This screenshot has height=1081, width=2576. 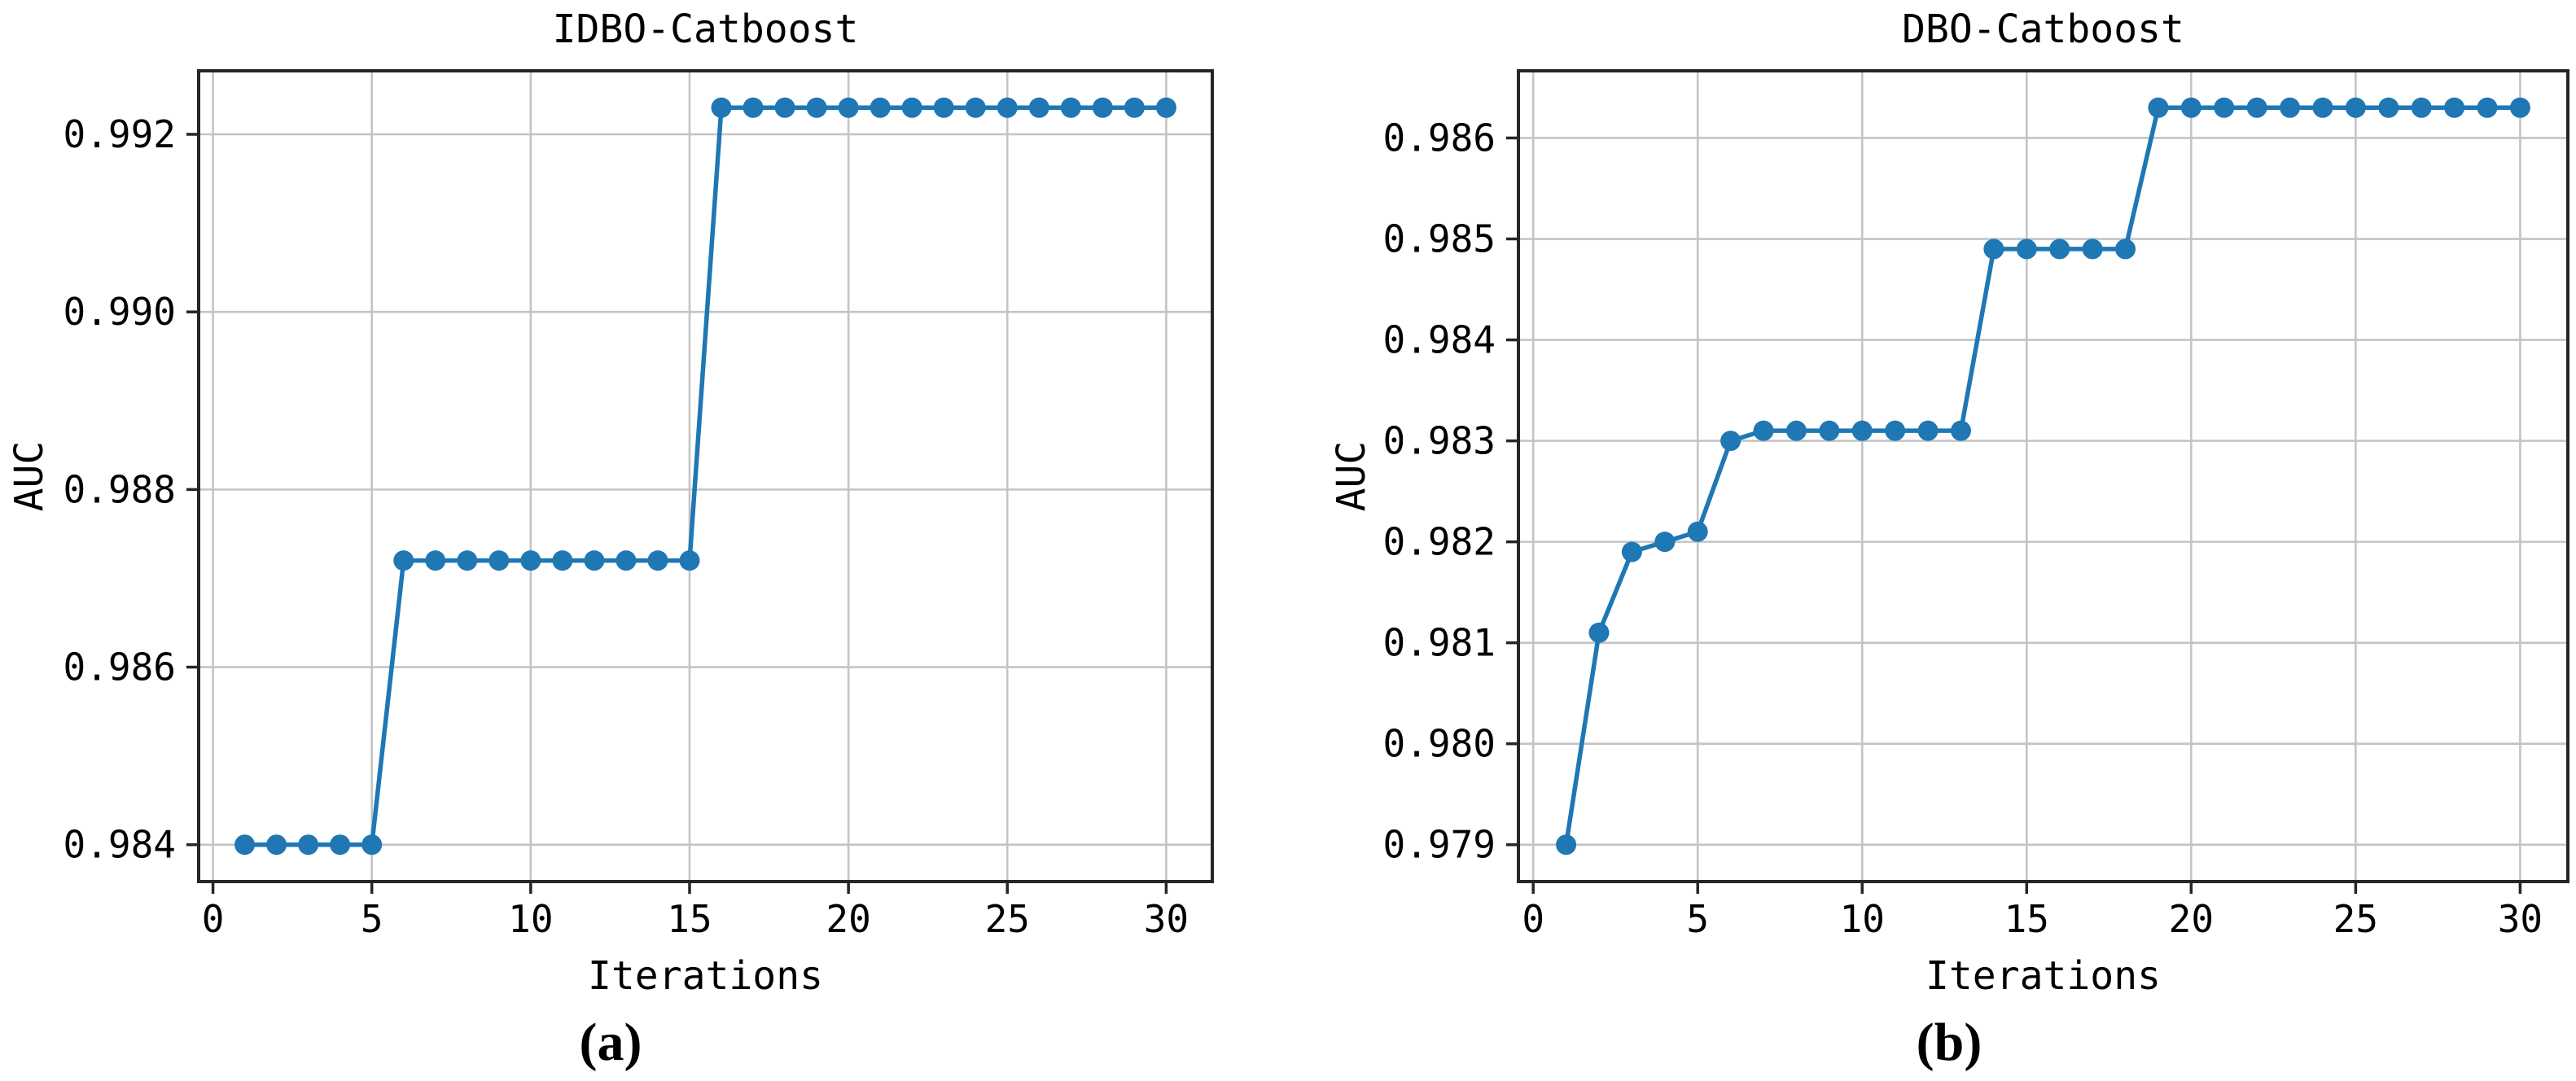 I want to click on y-tick-label: 0.992, so click(x=120, y=134).